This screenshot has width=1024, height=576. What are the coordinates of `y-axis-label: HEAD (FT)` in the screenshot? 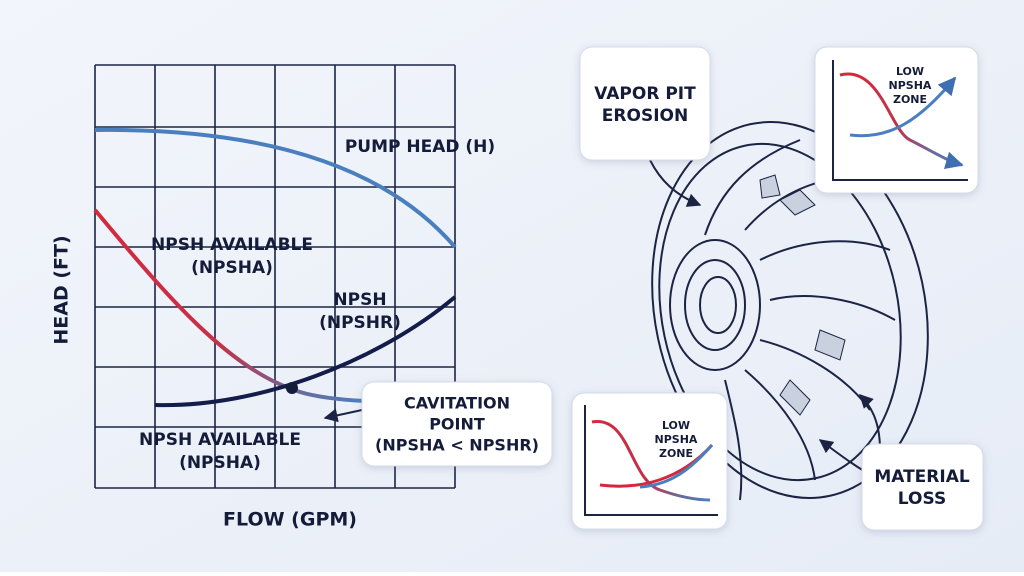 It's located at (62, 289).